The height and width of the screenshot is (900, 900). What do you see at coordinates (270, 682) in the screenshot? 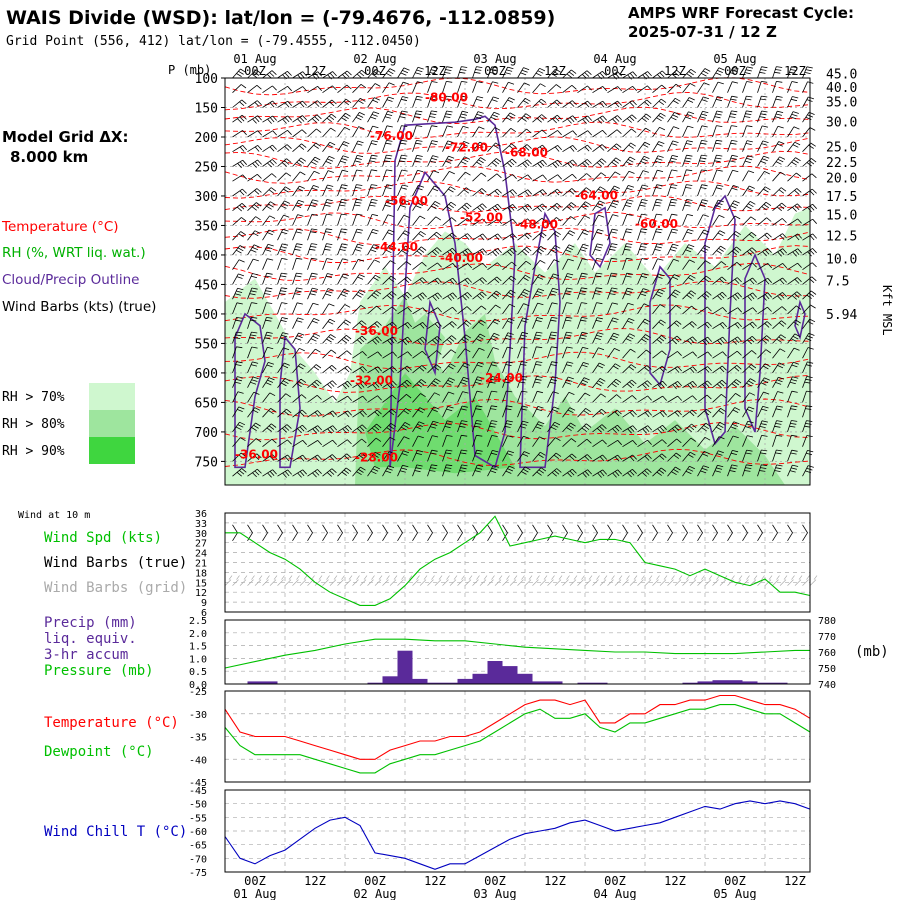
I see `precip-bar` at bounding box center [270, 682].